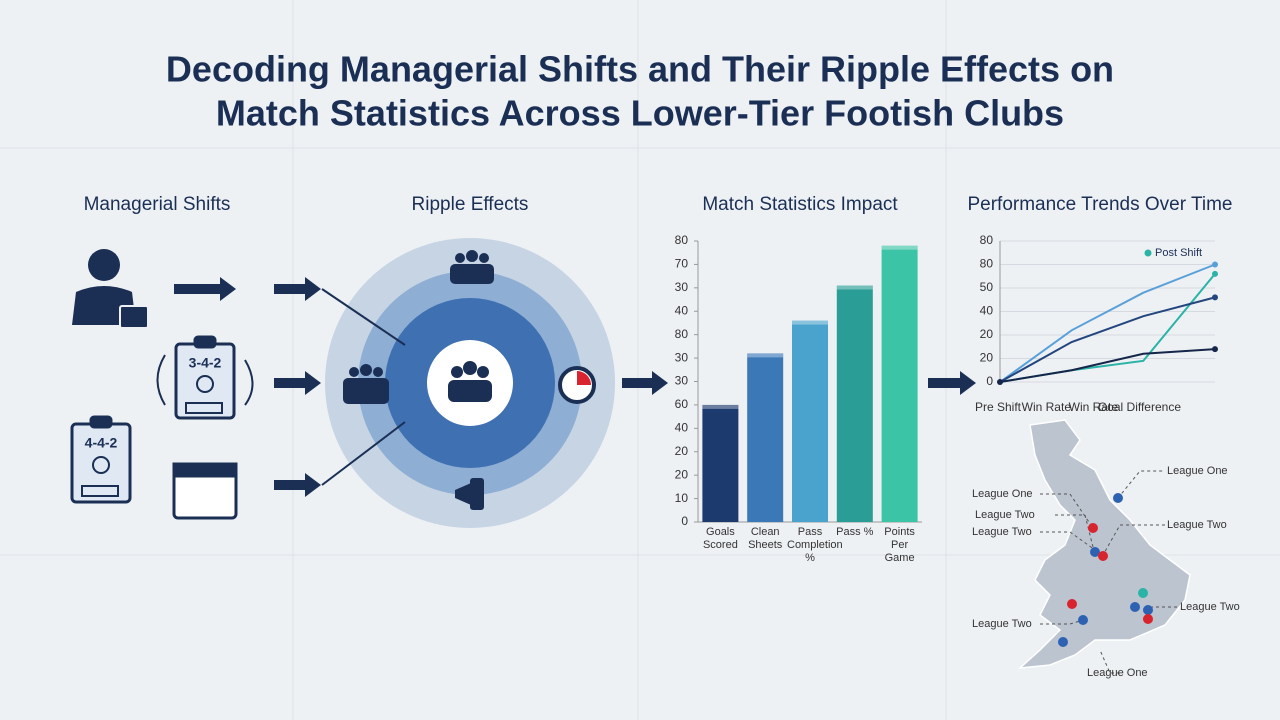 This screenshot has height=720, width=1280. Describe the element at coordinates (1000, 382) in the screenshot. I see `start-point` at that location.